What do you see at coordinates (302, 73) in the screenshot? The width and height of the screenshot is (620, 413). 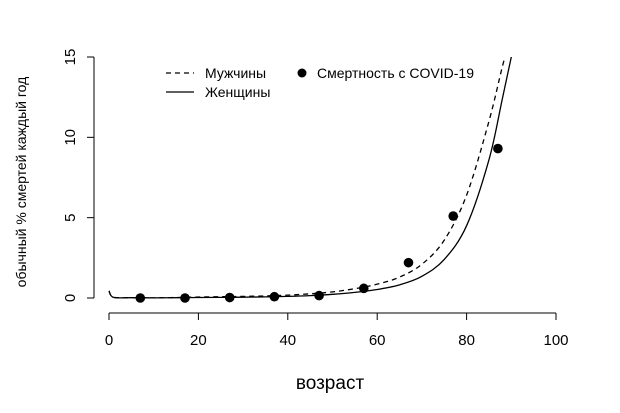 I see `legend-marker-covid` at bounding box center [302, 73].